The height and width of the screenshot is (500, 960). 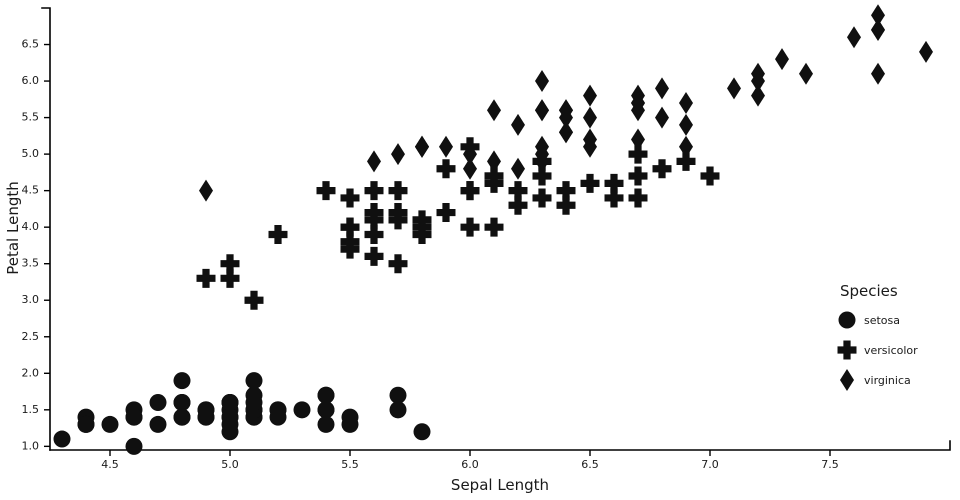 I want to click on series-setosa, so click(x=242, y=413).